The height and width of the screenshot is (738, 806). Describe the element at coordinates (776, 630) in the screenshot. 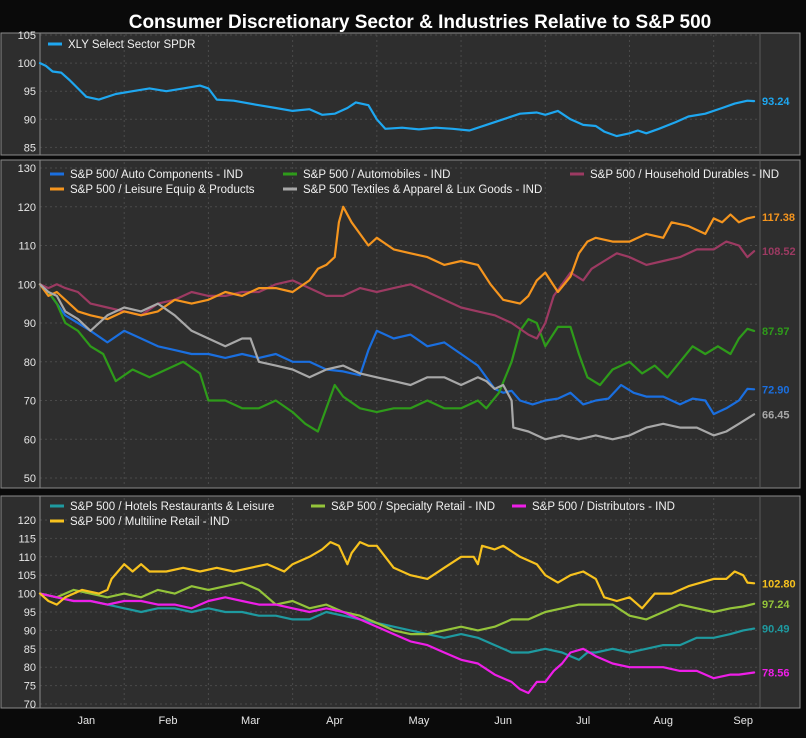

I see `end-value-label: 90.49` at that location.